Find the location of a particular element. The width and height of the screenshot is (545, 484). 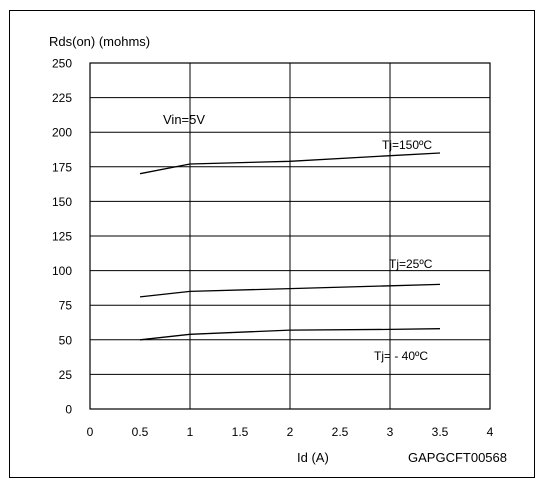

y-tick-label: 175 is located at coordinates (62, 167).